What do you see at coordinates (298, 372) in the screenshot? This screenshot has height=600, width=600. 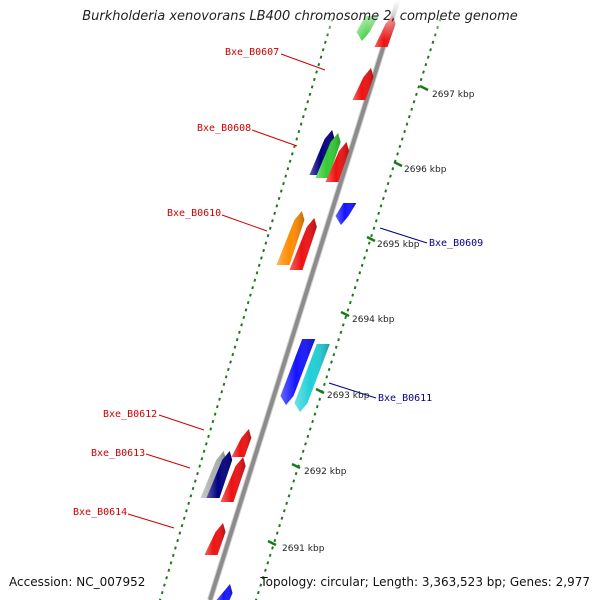 I see `feature-shade-b0611-blue` at bounding box center [298, 372].